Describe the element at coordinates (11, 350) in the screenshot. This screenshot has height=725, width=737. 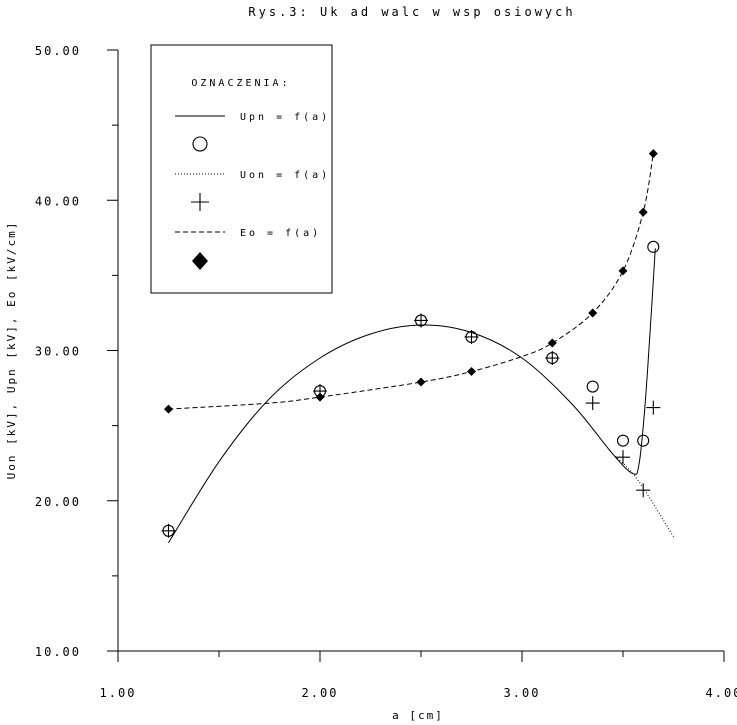
I see `y-axis-label: Uon [kV], Upn [kV], Eo [kV/cm]` at that location.